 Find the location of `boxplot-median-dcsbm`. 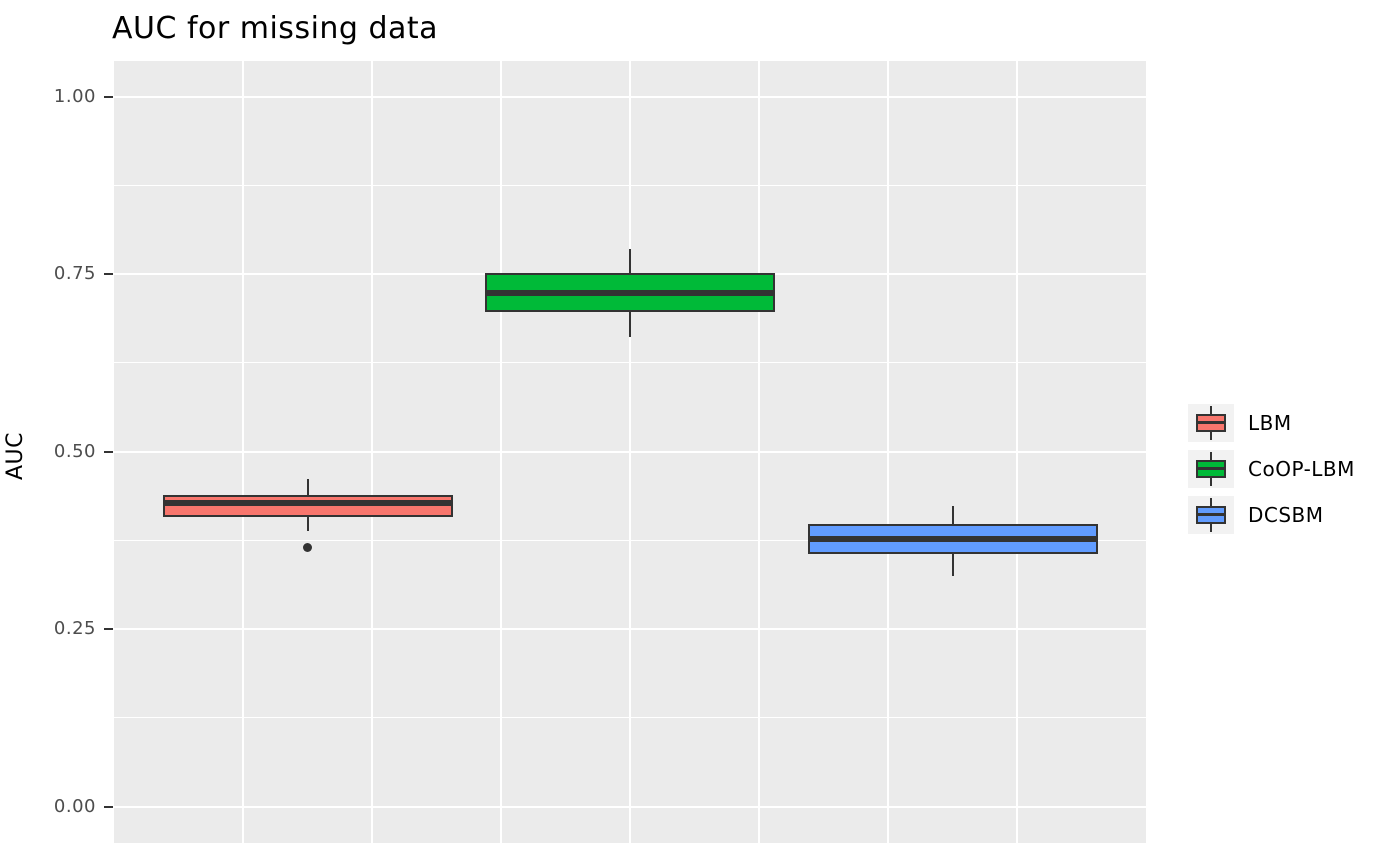

boxplot-median-dcsbm is located at coordinates (952, 539).